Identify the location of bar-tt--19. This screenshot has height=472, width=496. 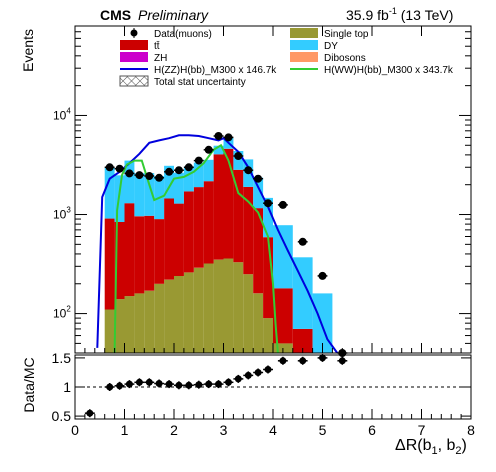
(283, 316).